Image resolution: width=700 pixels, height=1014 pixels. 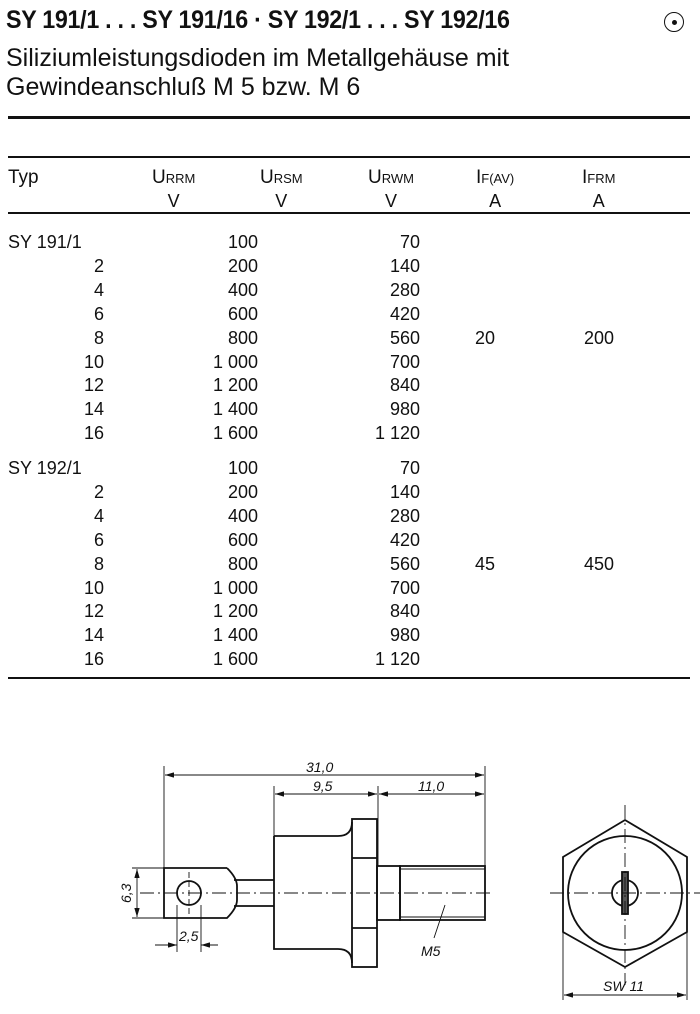 I want to click on column-header-urwm: URWM V, so click(x=391, y=189).